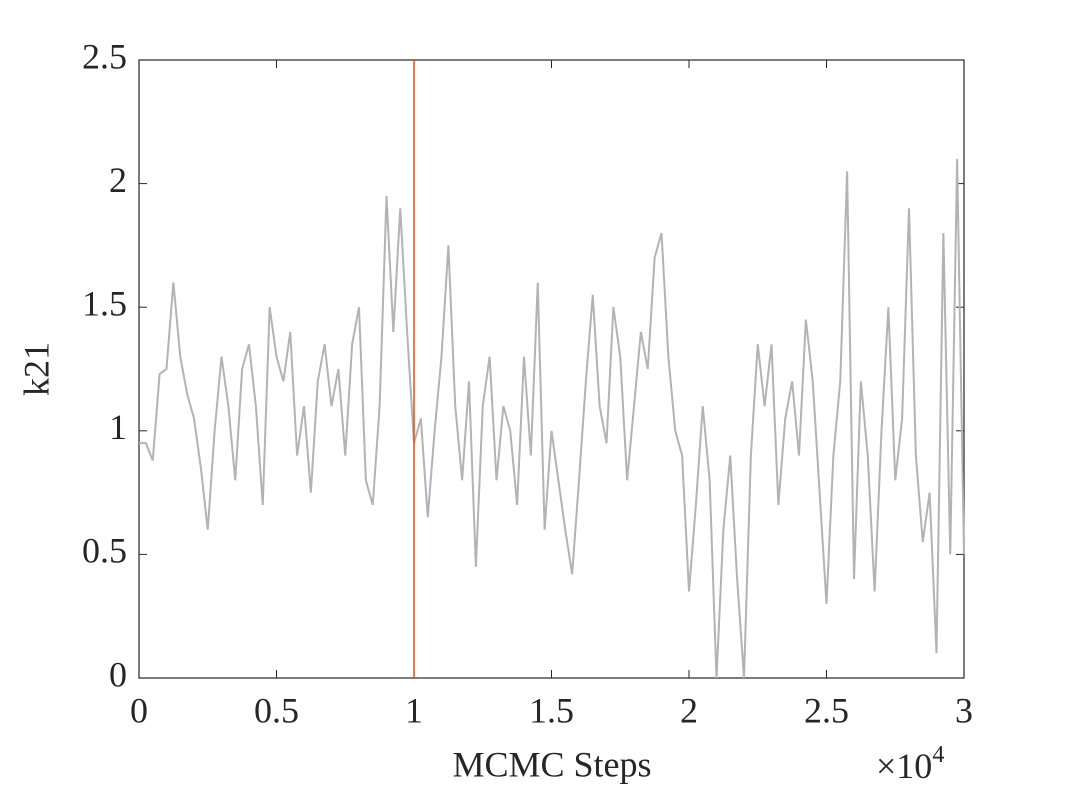 This screenshot has width=1067, height=800. Describe the element at coordinates (551, 710) in the screenshot. I see `x-tick-label: 1.5` at that location.